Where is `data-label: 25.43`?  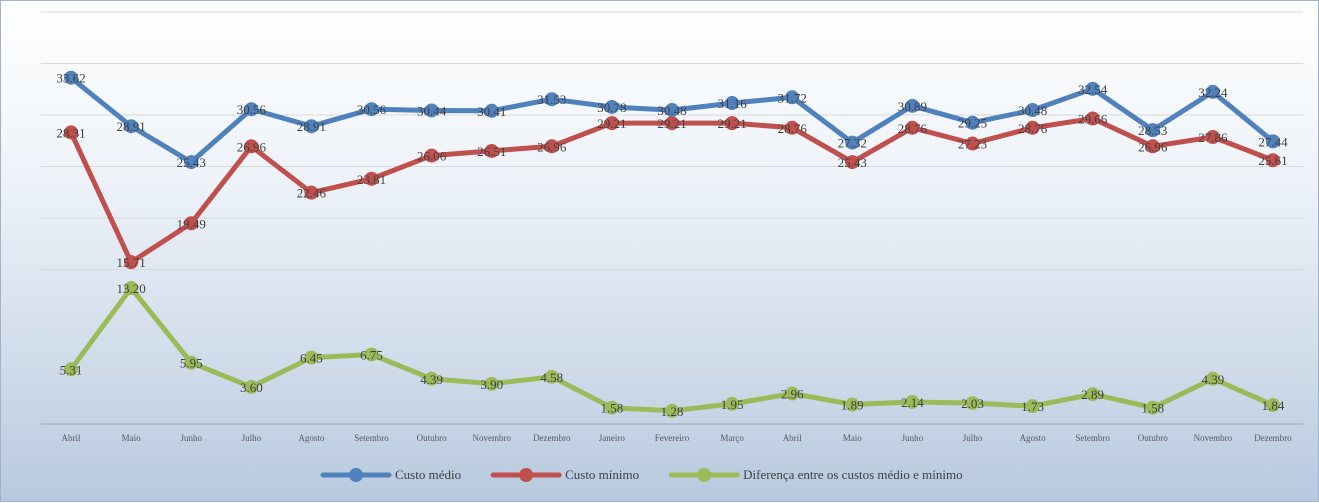 data-label: 25.43 is located at coordinates (191, 162).